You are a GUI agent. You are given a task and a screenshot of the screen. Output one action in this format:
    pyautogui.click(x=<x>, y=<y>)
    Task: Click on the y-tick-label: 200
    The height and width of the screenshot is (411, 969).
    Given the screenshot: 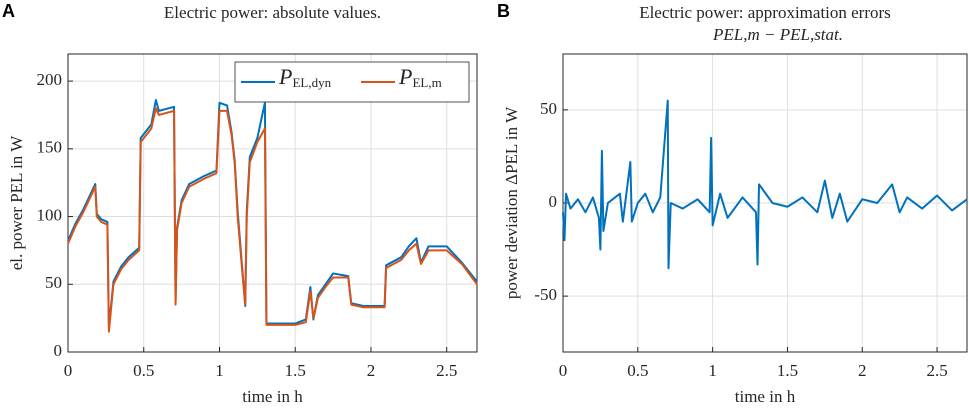 What is the action you would take?
    pyautogui.click(x=50, y=79)
    